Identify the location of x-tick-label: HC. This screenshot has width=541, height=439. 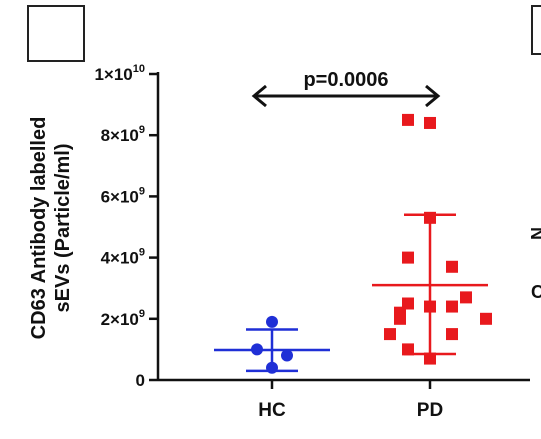
(272, 410).